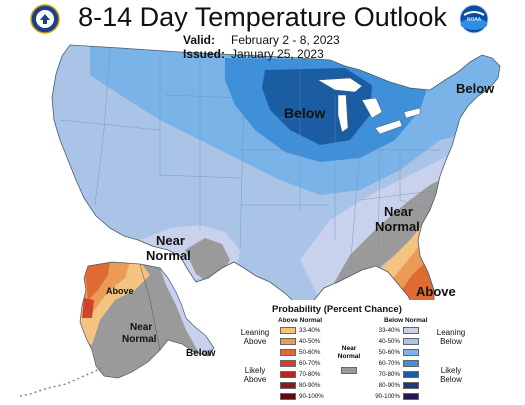 The width and height of the screenshot is (525, 405). Describe the element at coordinates (389, 386) in the screenshot. I see `legend-below-label: 80-90%` at that location.